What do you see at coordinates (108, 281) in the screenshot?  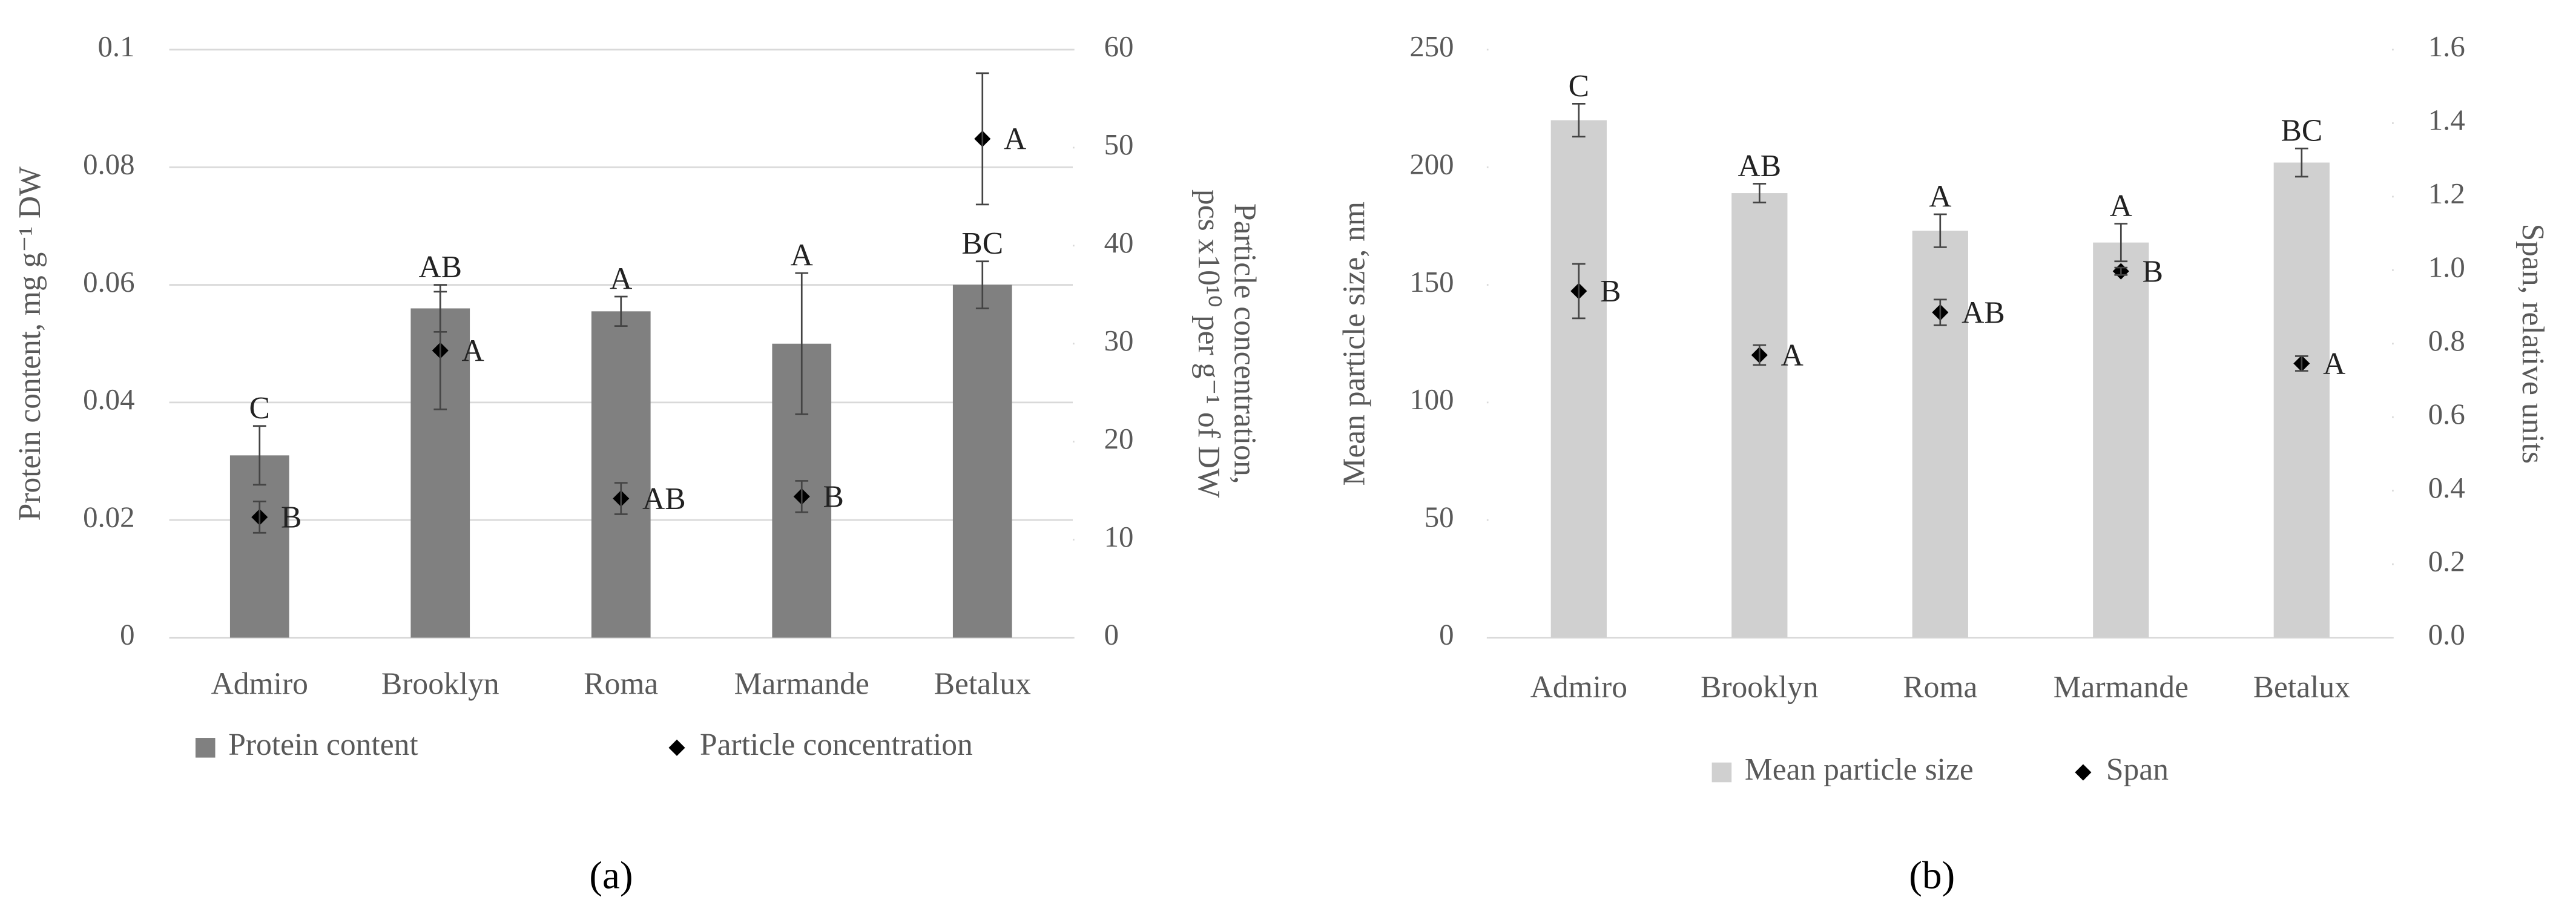 I see `y-tick-label: 0.06` at bounding box center [108, 281].